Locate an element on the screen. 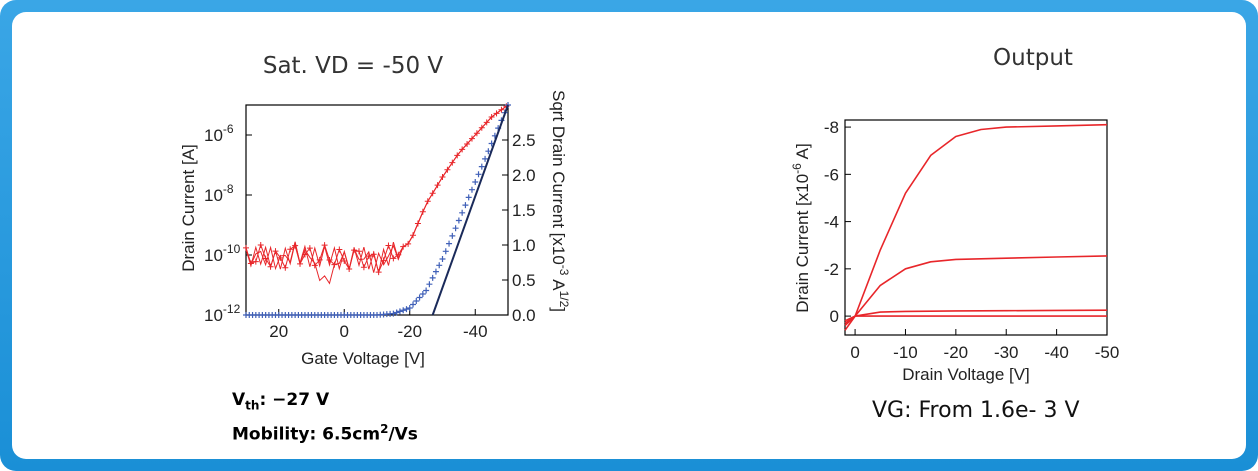  vth-line: Vth: −27 V is located at coordinates (325, 402).